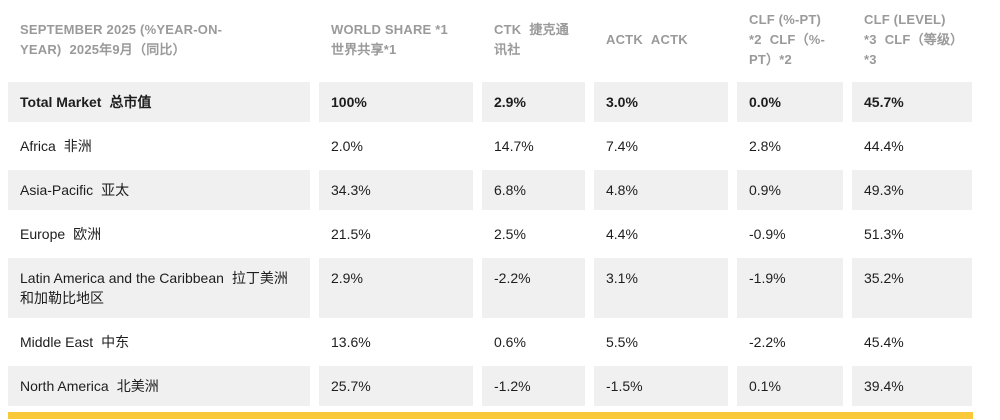 The height and width of the screenshot is (420, 1000). I want to click on col-header-period-en: SEPTEMBER 2025 (%YEAR-ON-YEAR), so click(121, 39).